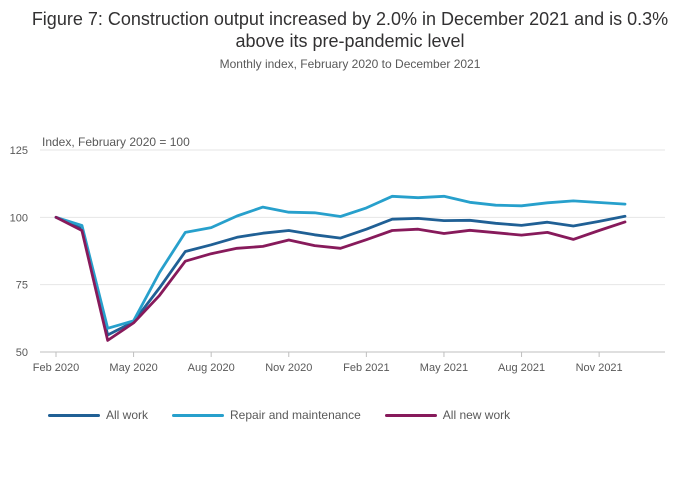  What do you see at coordinates (211, 368) in the screenshot?
I see `x-tick-label: Aug 2020` at bounding box center [211, 368].